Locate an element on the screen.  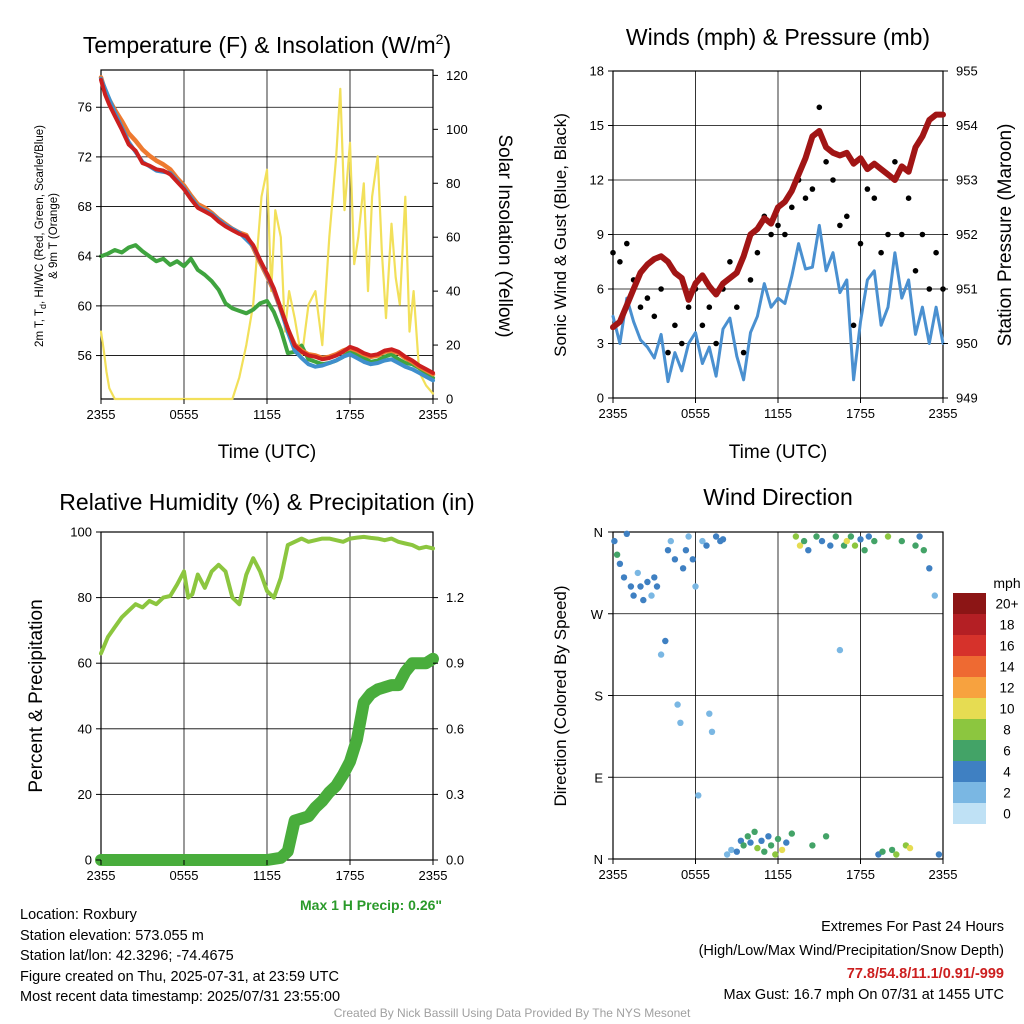
wind-y-axis-label: Sonic Wind & Gust (Blue, Black) is located at coordinates (560, 235).